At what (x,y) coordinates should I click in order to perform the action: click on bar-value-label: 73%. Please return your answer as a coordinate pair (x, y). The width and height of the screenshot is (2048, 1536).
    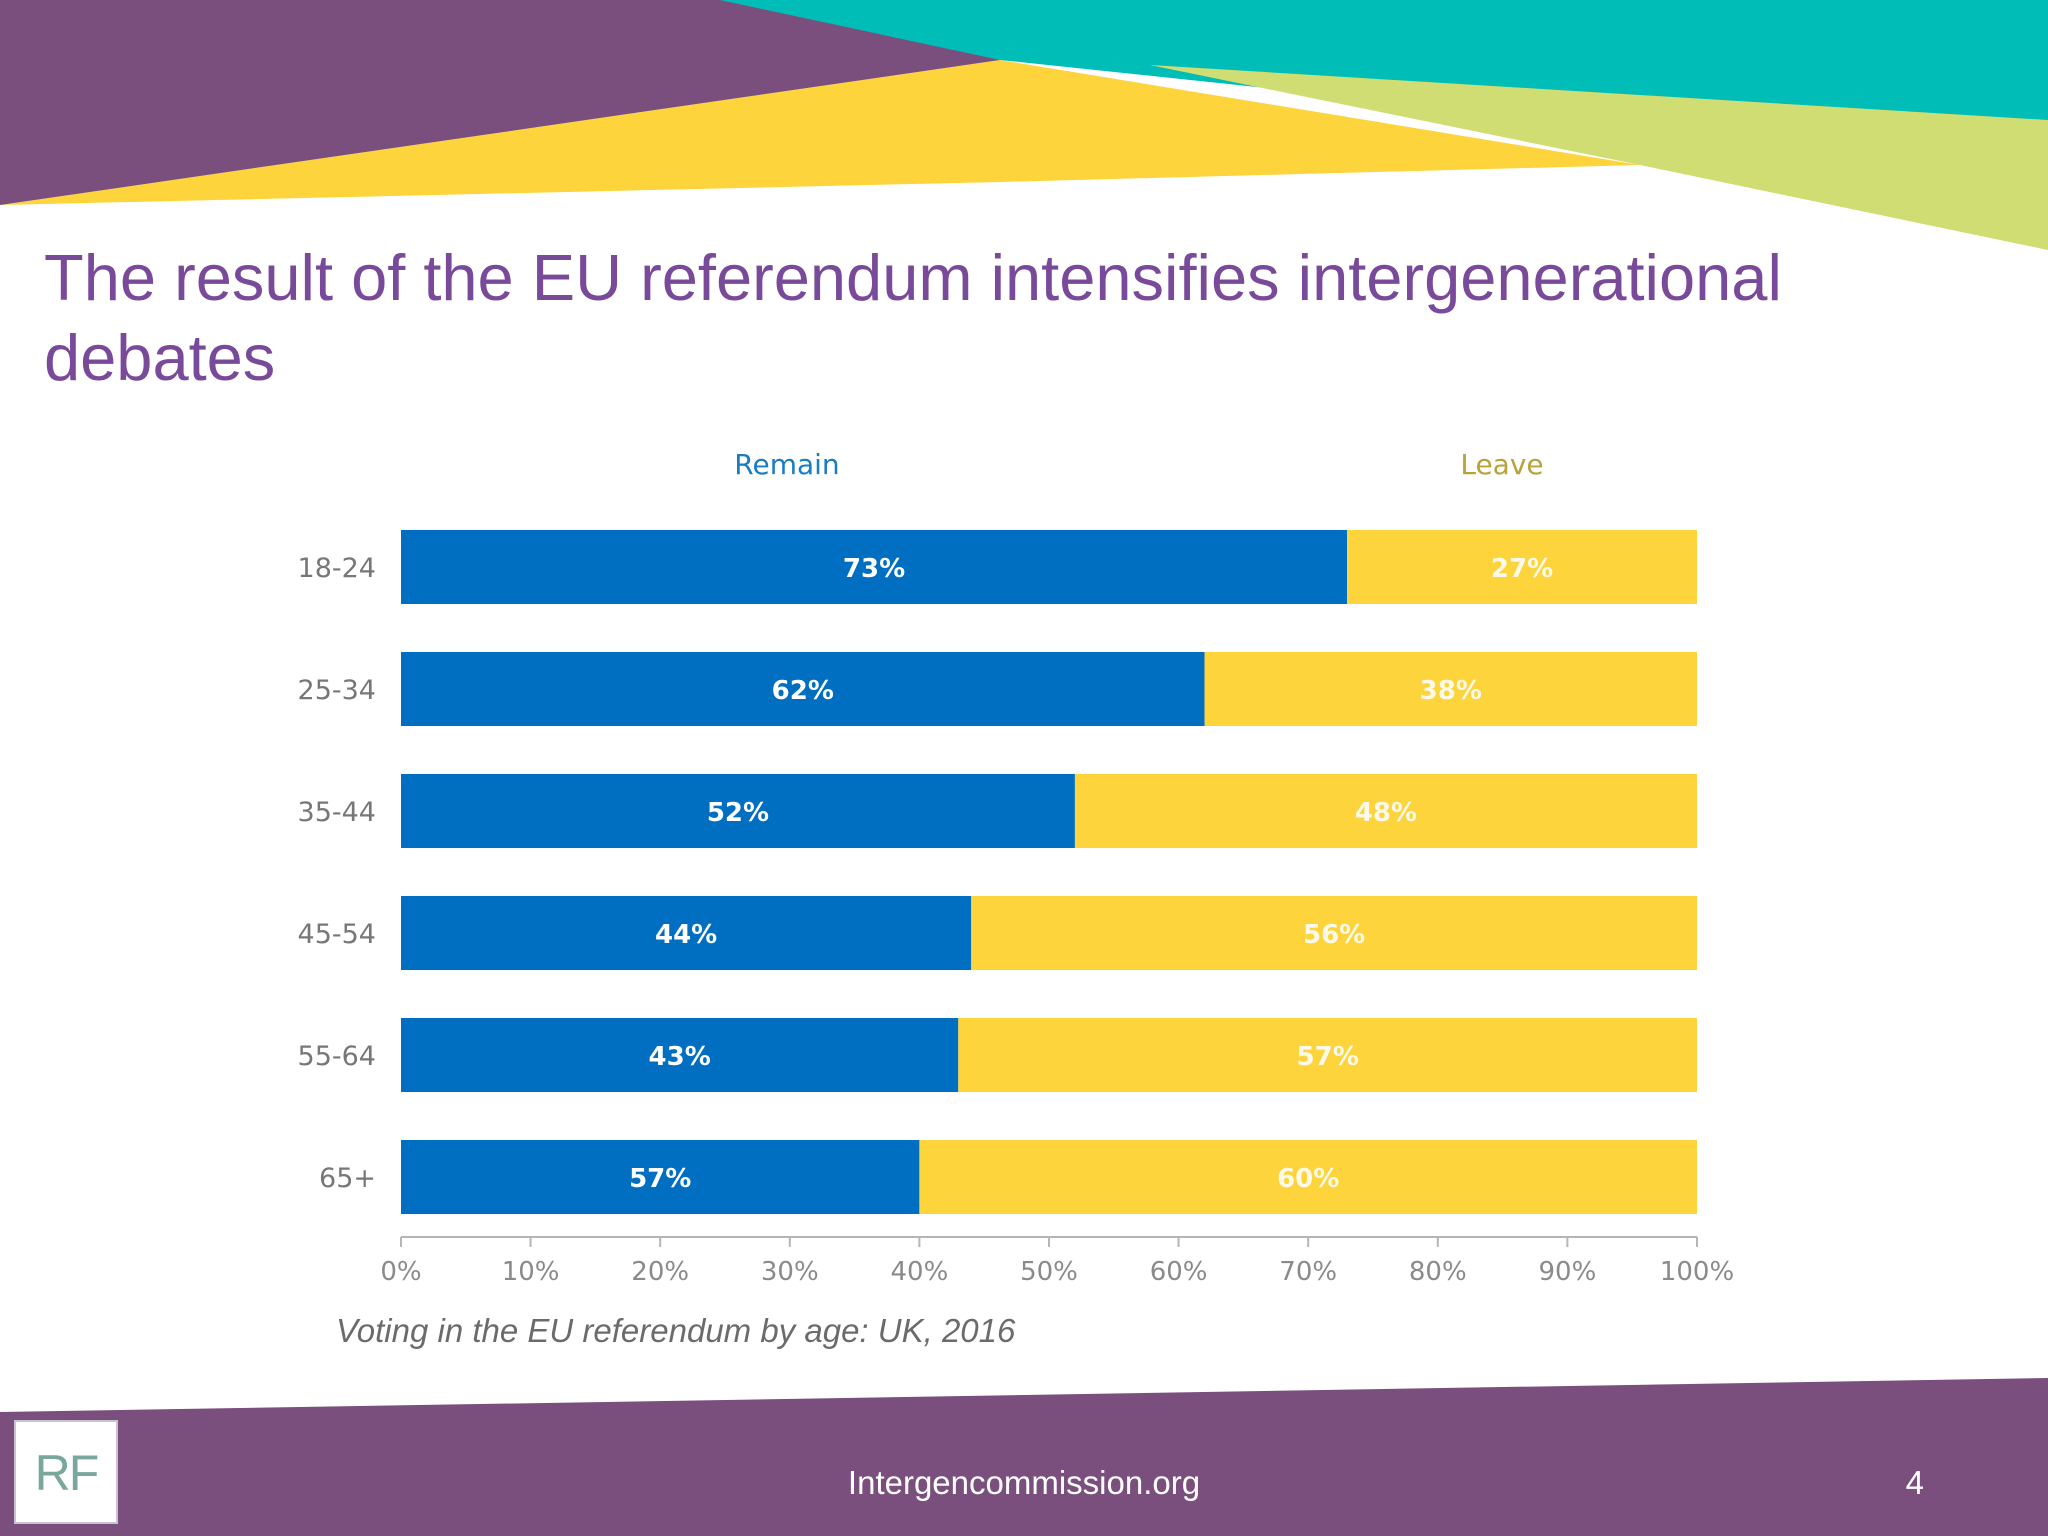
    Looking at the image, I should click on (874, 569).